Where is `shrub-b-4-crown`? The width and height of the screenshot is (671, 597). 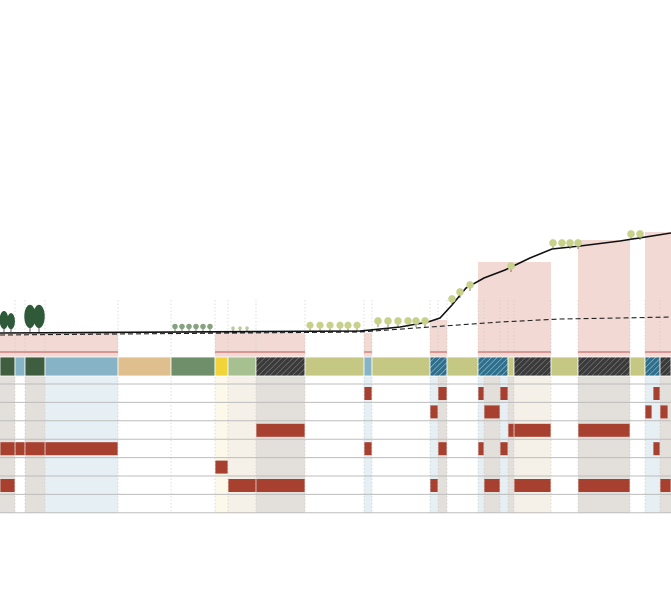 shrub-b-4-crown is located at coordinates (416, 321).